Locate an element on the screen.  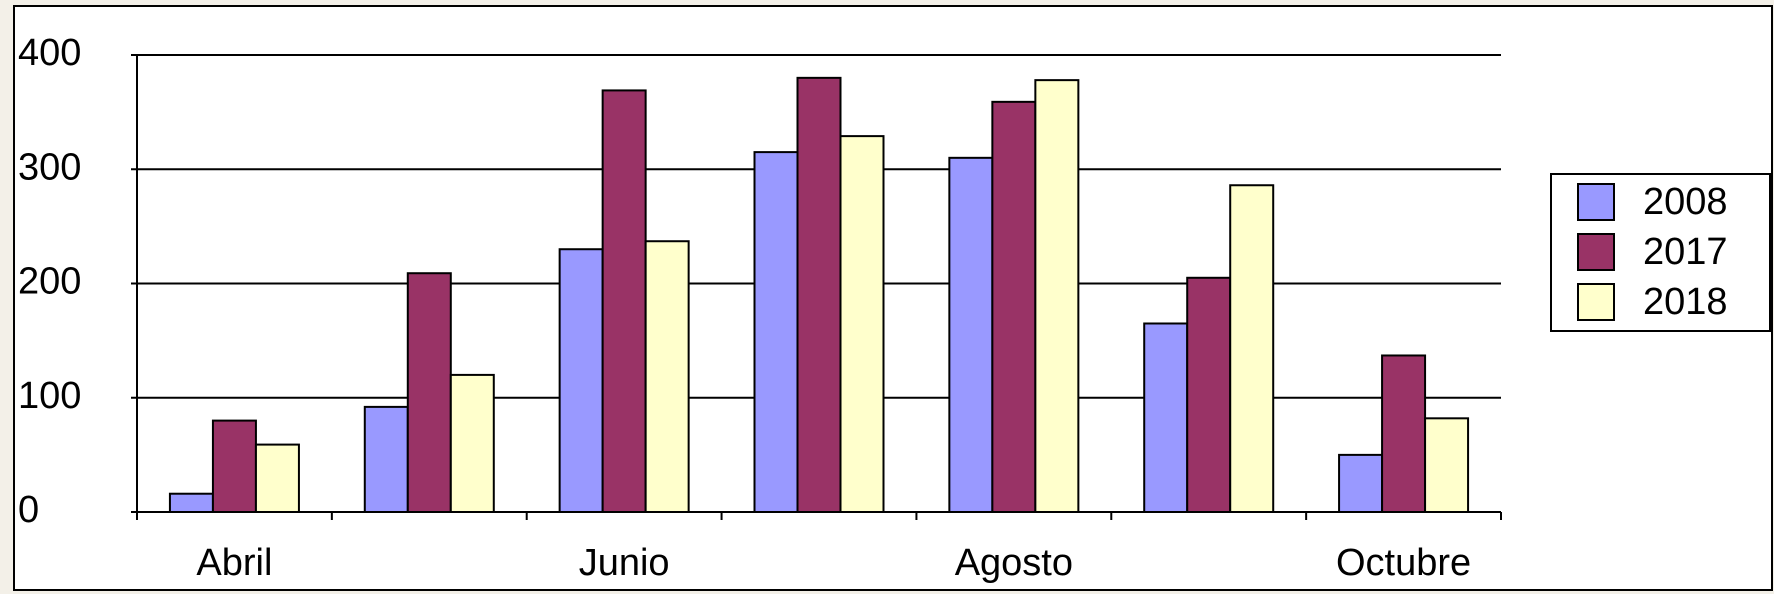
y-tick-label: 100 is located at coordinates (49, 396).